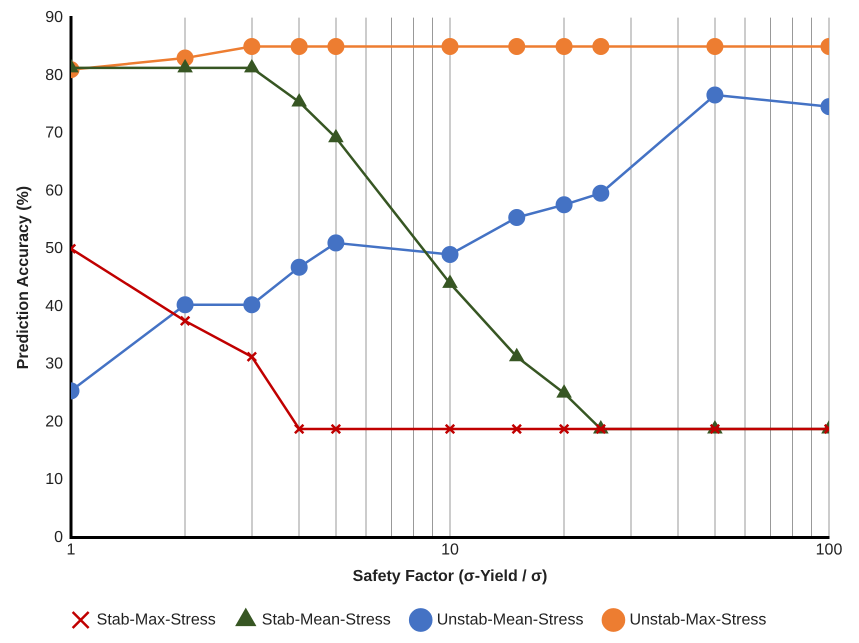 The image size is (859, 643). Describe the element at coordinates (510, 619) in the screenshot. I see `legend-label: Unstab-Mean-Stress` at that location.